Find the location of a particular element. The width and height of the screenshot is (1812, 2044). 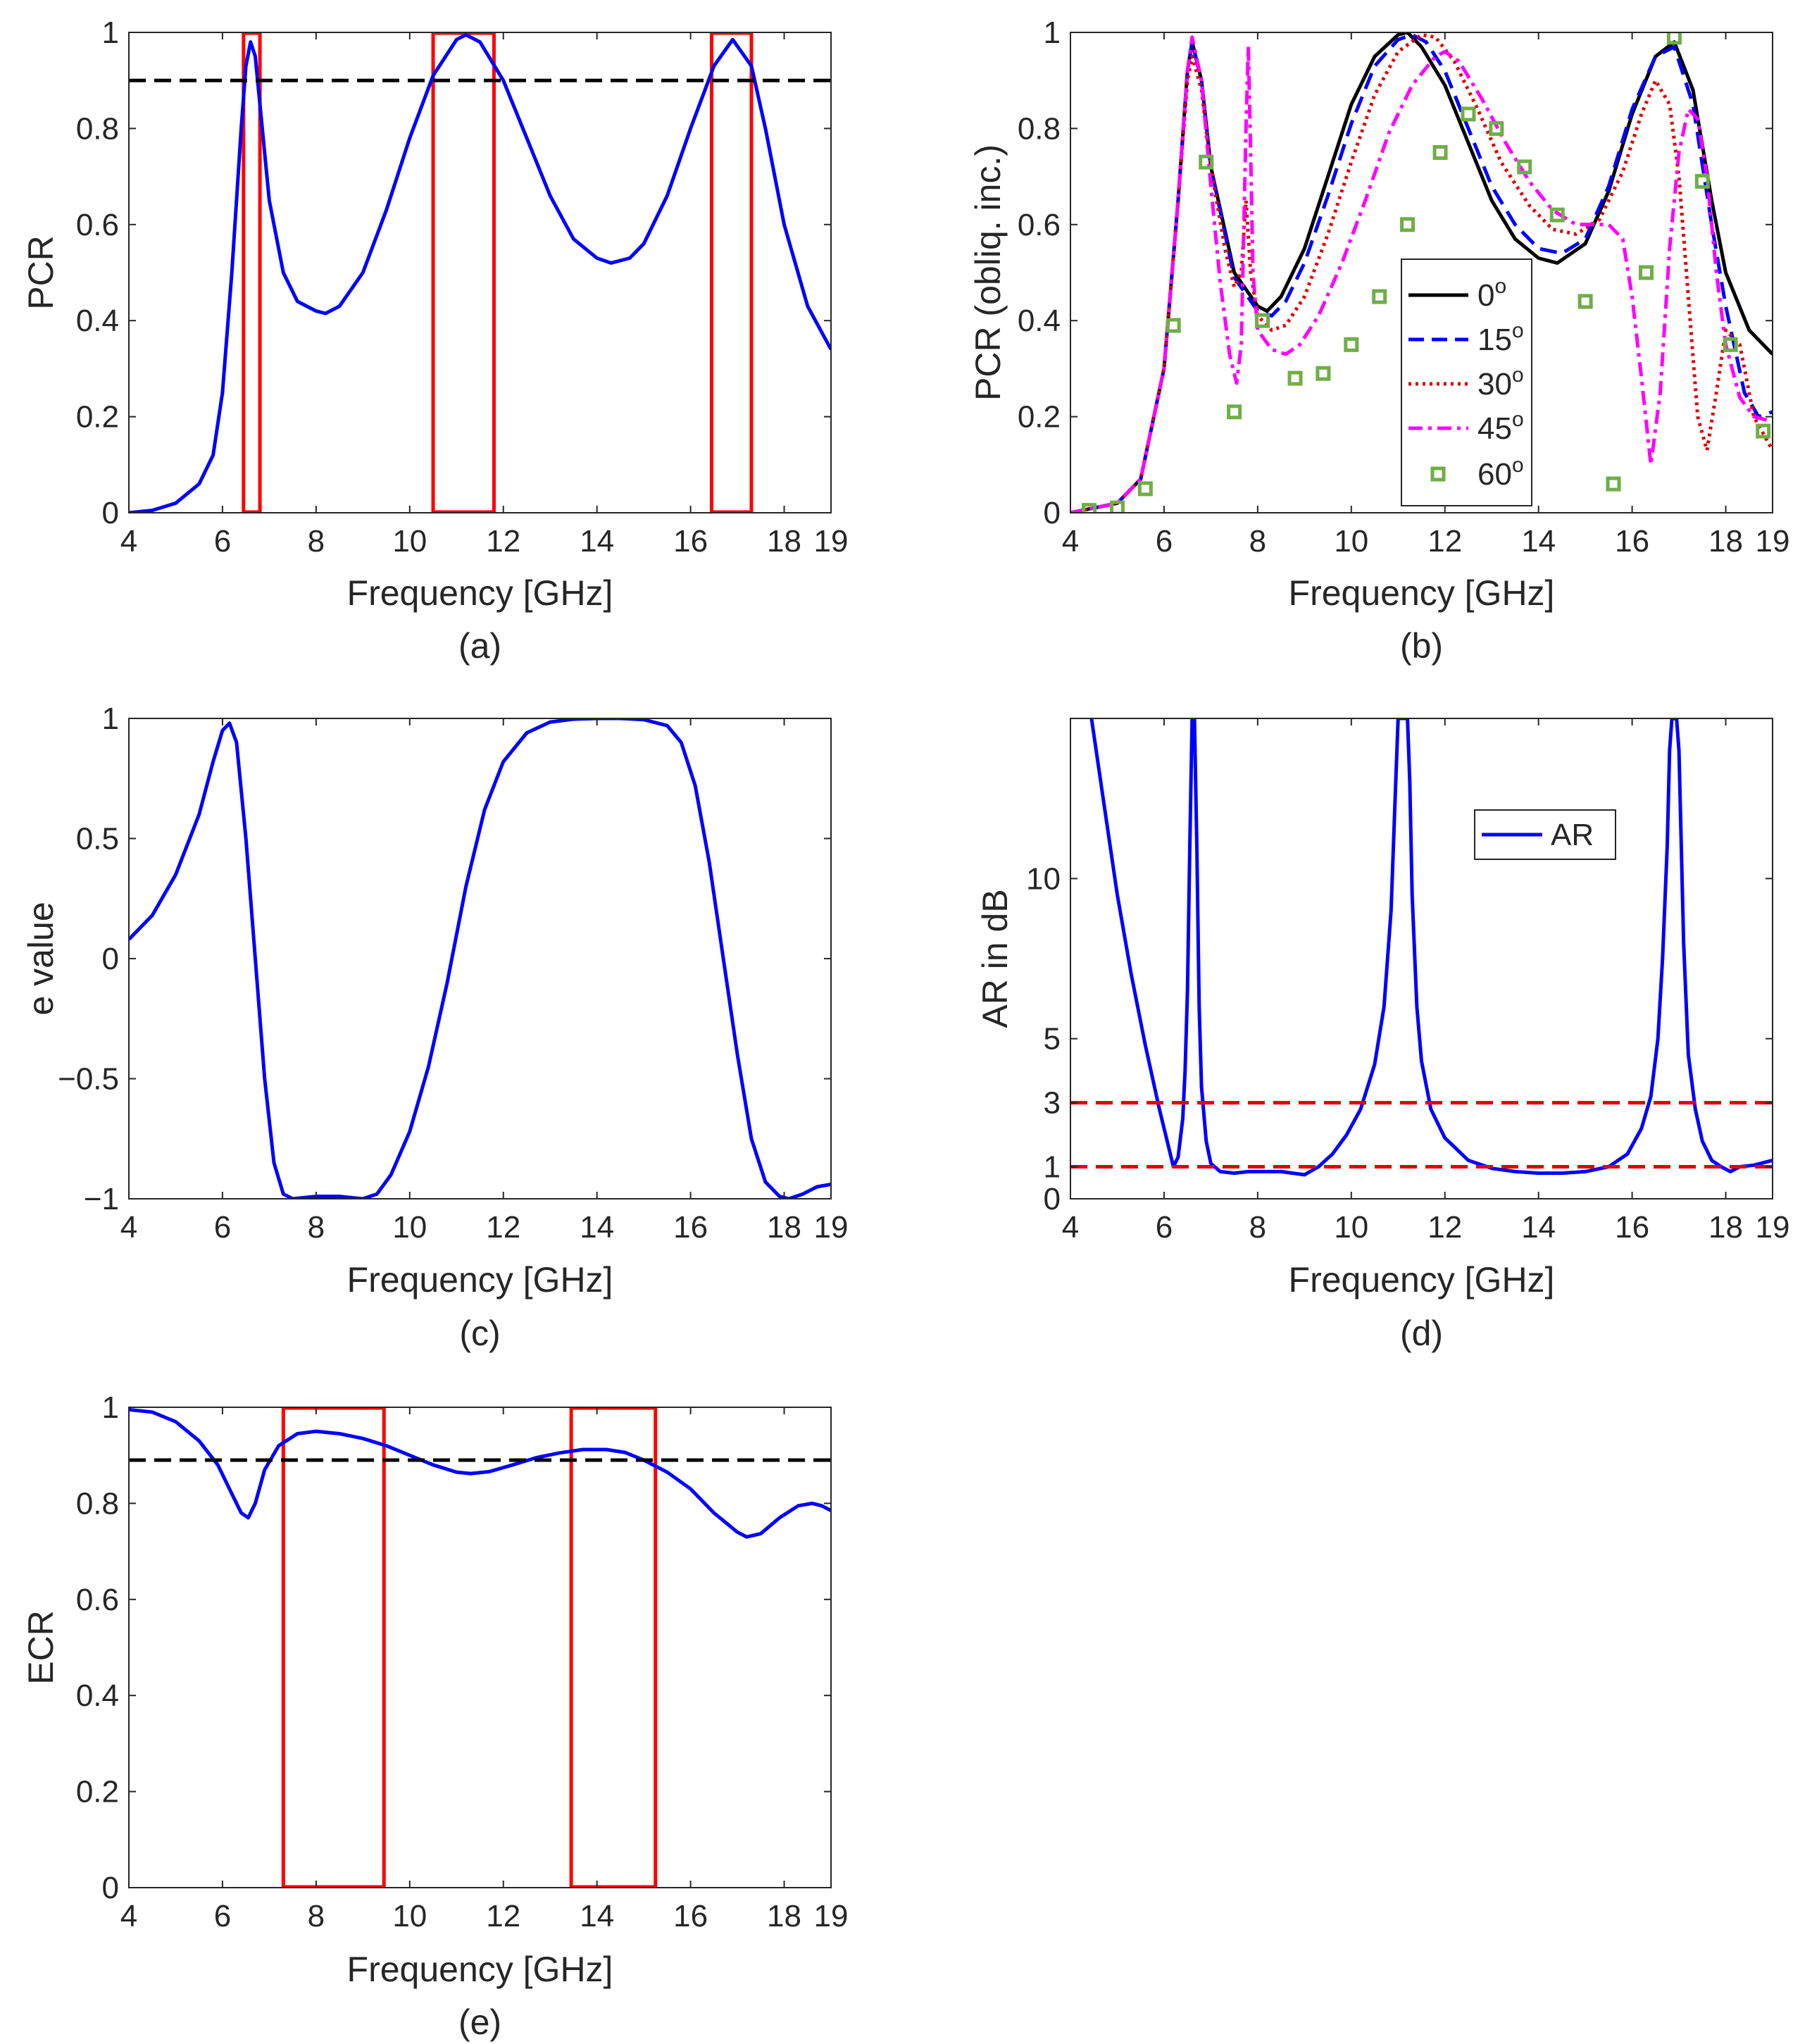

panel-b-legend: 0o 15o 30o 45o 60o is located at coordinates (1466, 382).